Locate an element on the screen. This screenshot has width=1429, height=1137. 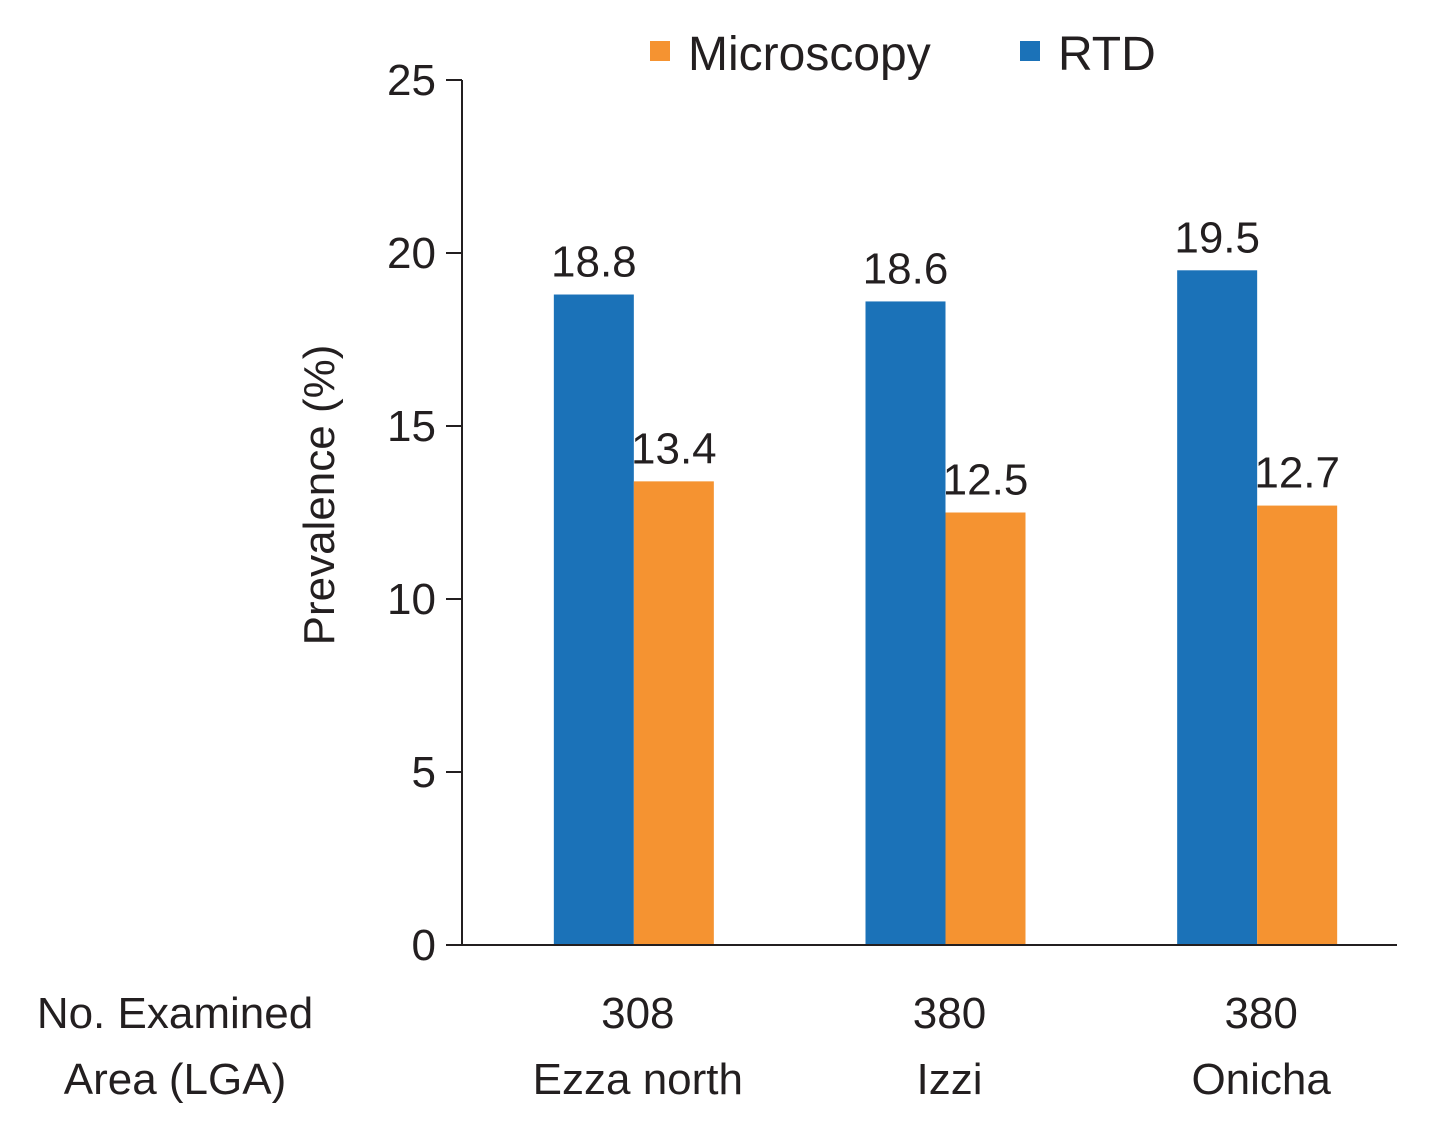
y-tick-label: 0 is located at coordinates (424, 945).